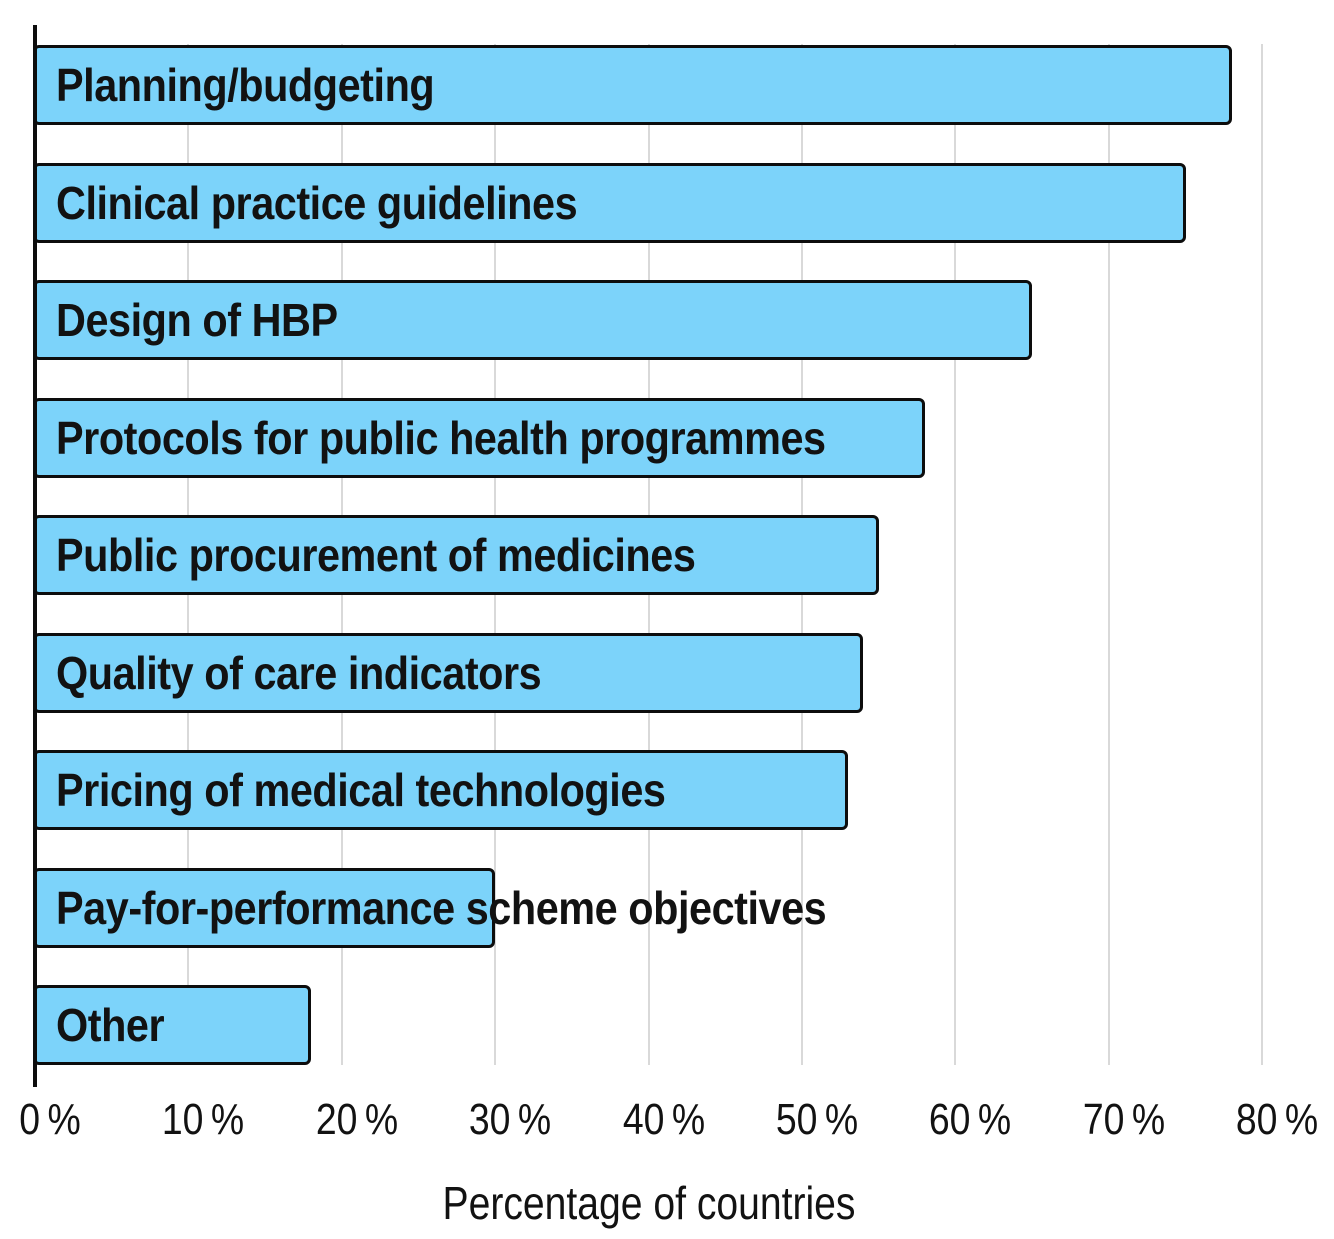 This screenshot has height=1239, width=1334. I want to click on bar-quality-of-care-indicators: Quality of care indicators, so click(448, 672).